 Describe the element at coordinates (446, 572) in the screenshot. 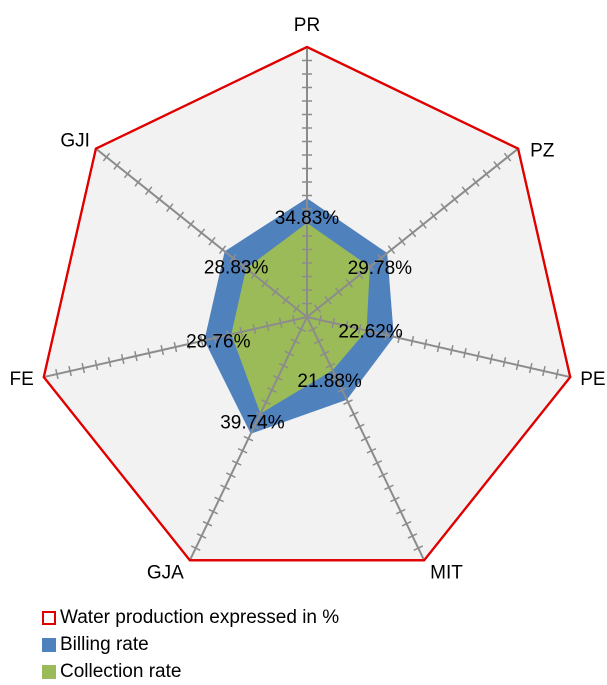

I see `category-label-mit: MIT` at that location.